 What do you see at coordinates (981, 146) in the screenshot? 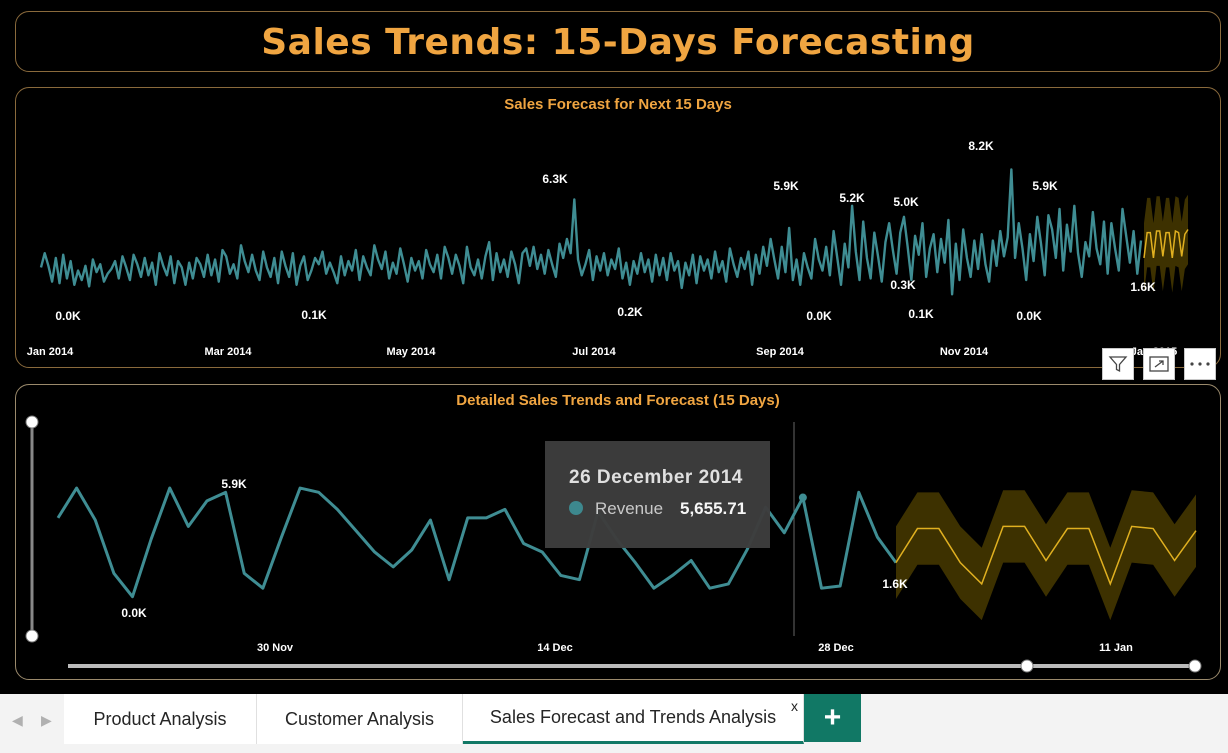
I see `data-label: 8.2K` at bounding box center [981, 146].